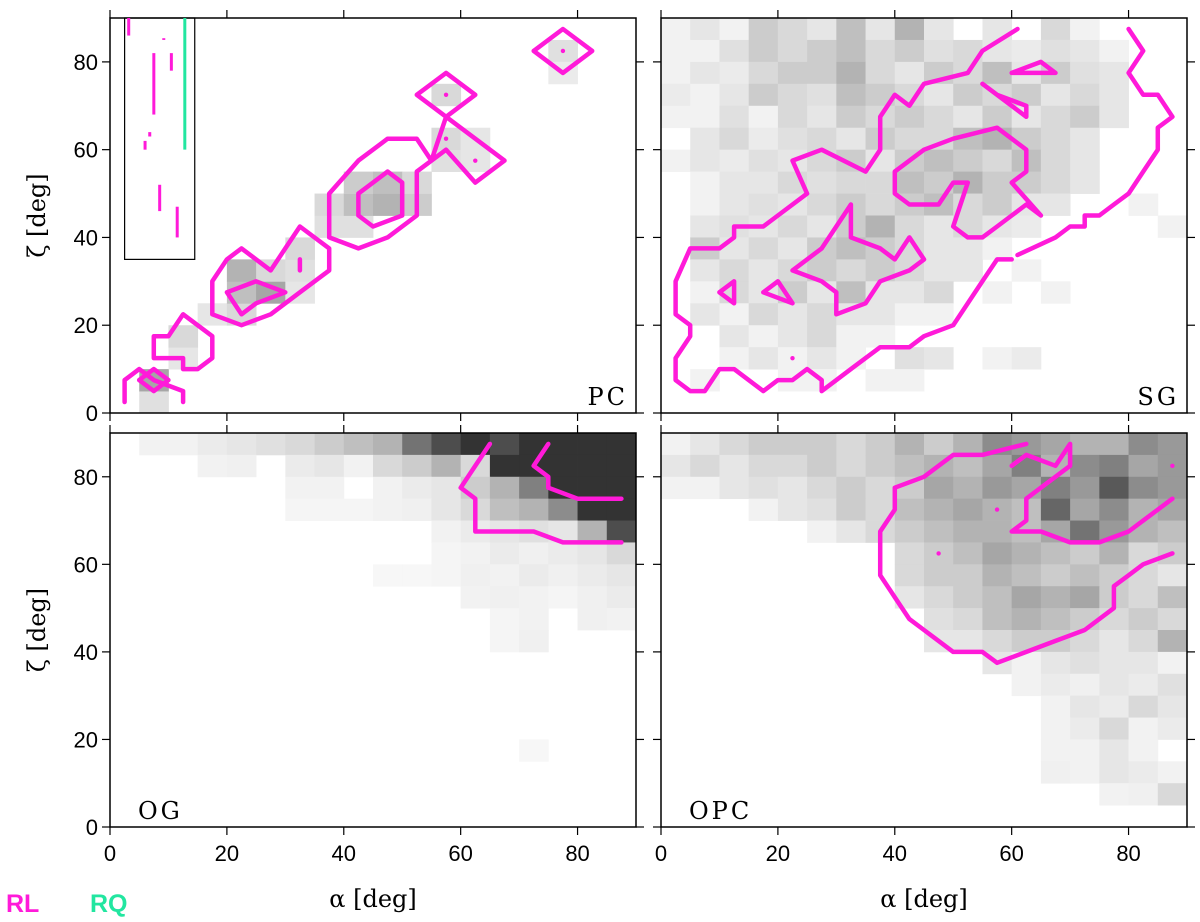 This screenshot has width=1200, height=922. What do you see at coordinates (37, 630) in the screenshot?
I see `og-y-axis-label: ζ [deg]` at bounding box center [37, 630].